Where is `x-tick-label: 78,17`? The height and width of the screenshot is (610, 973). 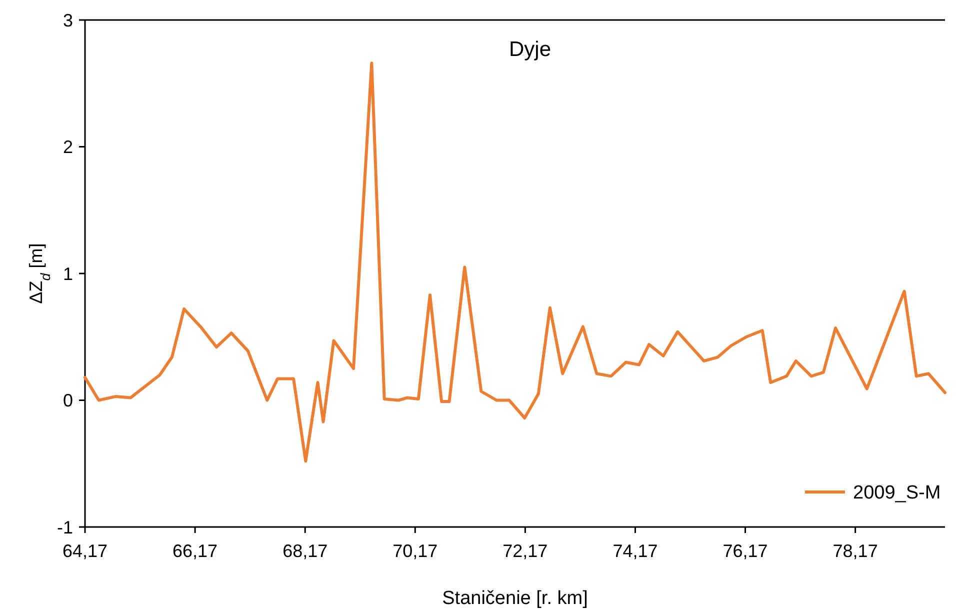 x-tick-label: 78,17 is located at coordinates (855, 551).